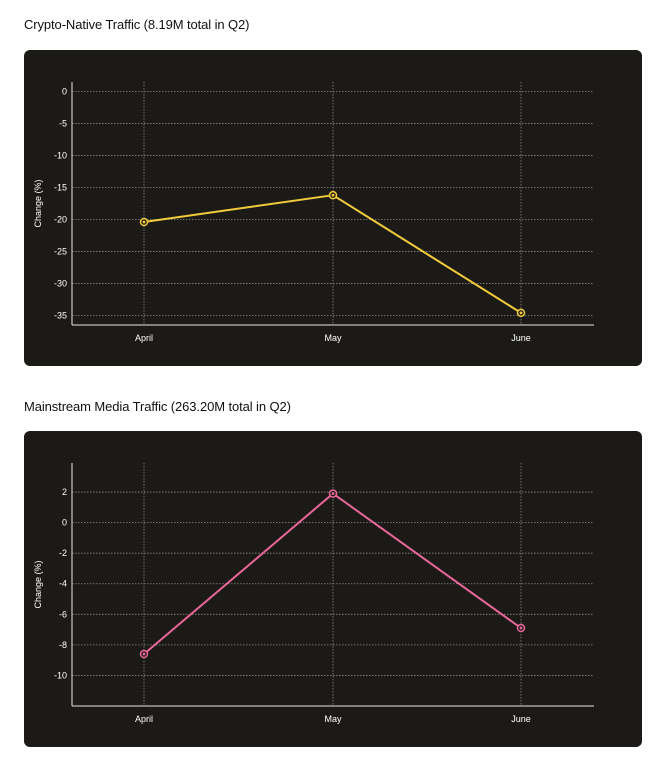 This screenshot has width=666, height=768. Describe the element at coordinates (63, 124) in the screenshot. I see `y-tick-label: -5` at that location.